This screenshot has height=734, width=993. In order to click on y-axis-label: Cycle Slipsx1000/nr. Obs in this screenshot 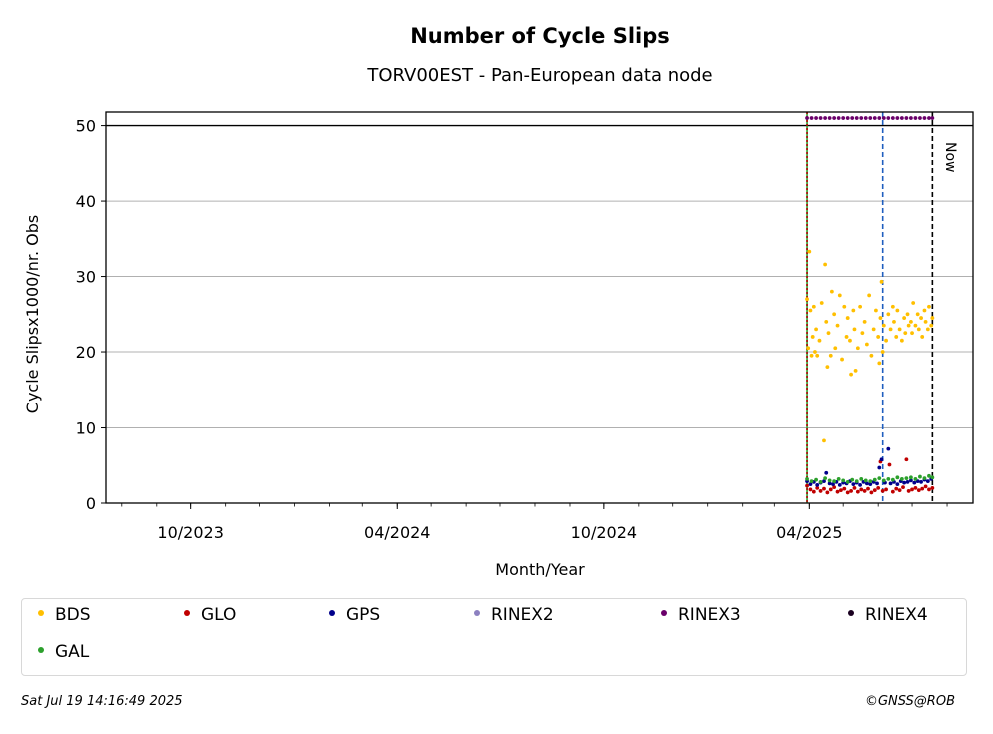, I will do `click(32, 314)`.